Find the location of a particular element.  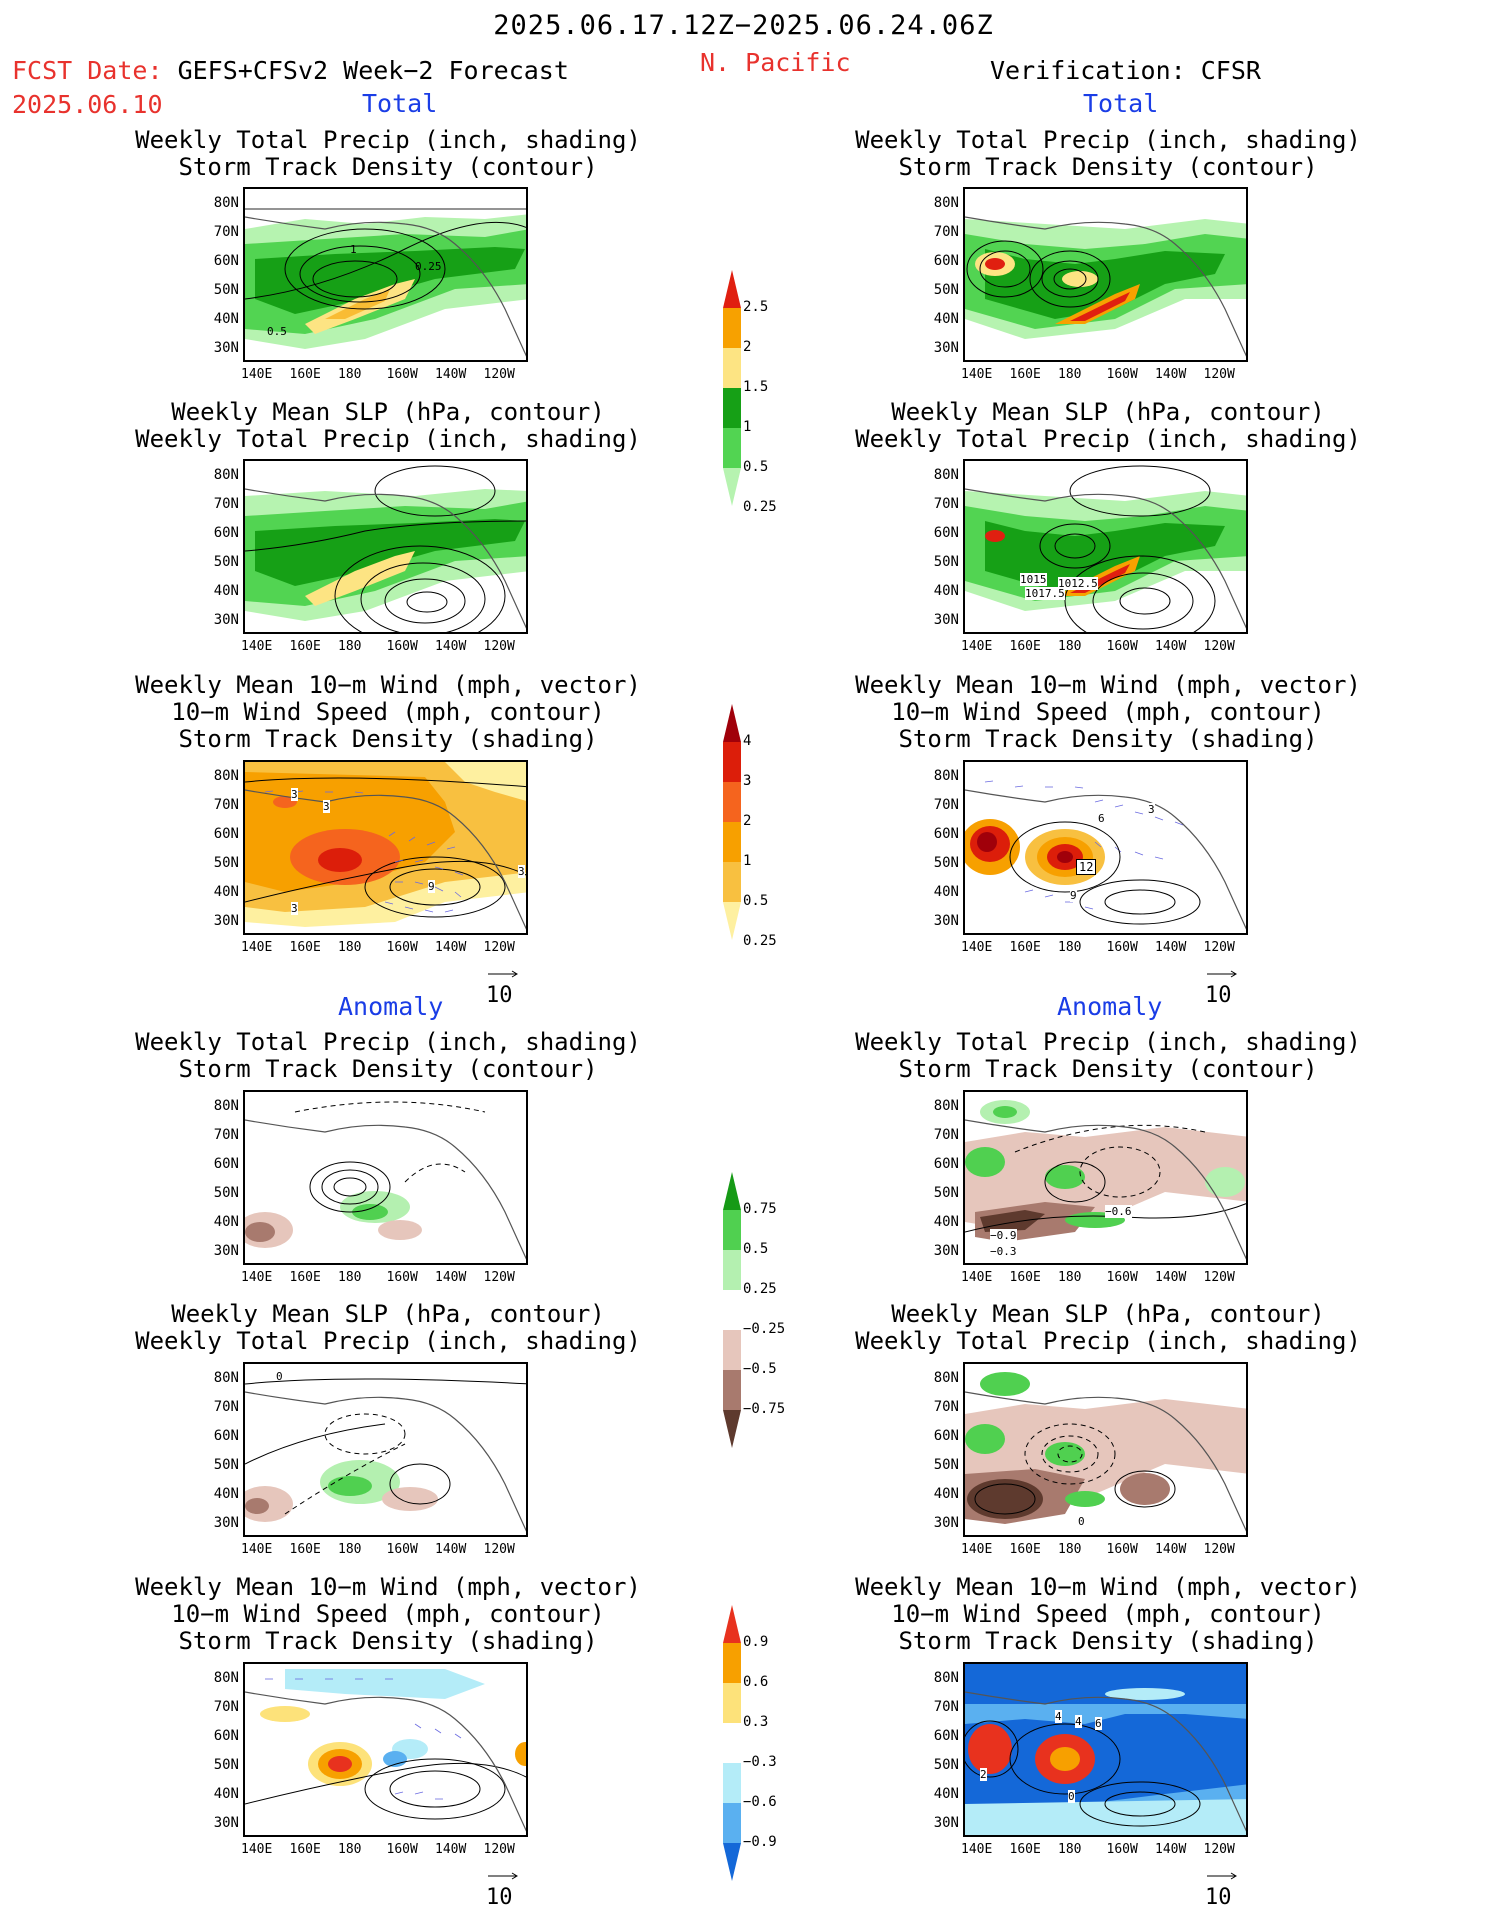

vector-reference-left-anom: 10 is located at coordinates (503, 1888).